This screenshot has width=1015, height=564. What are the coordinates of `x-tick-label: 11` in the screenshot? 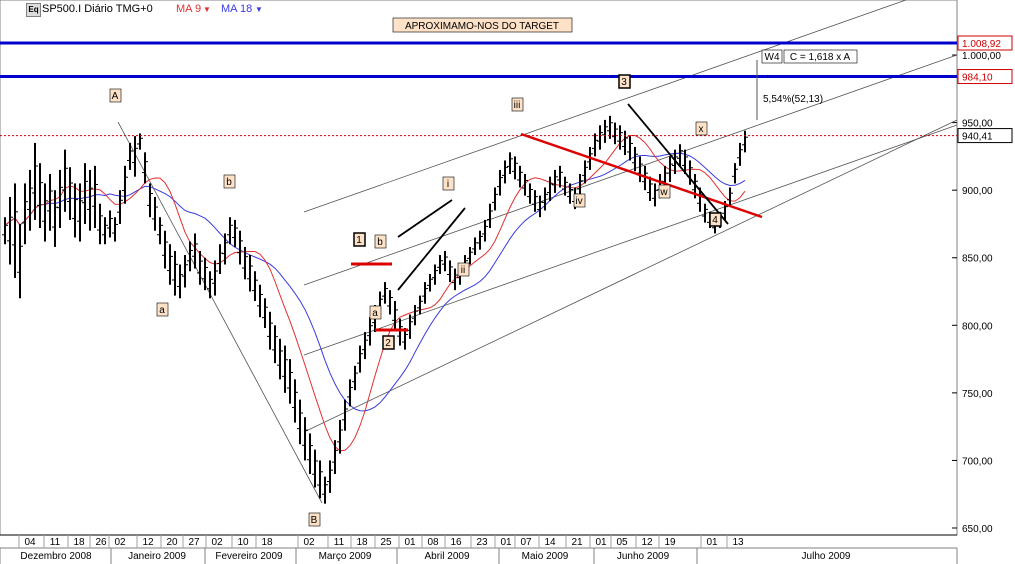 It's located at (339, 542).